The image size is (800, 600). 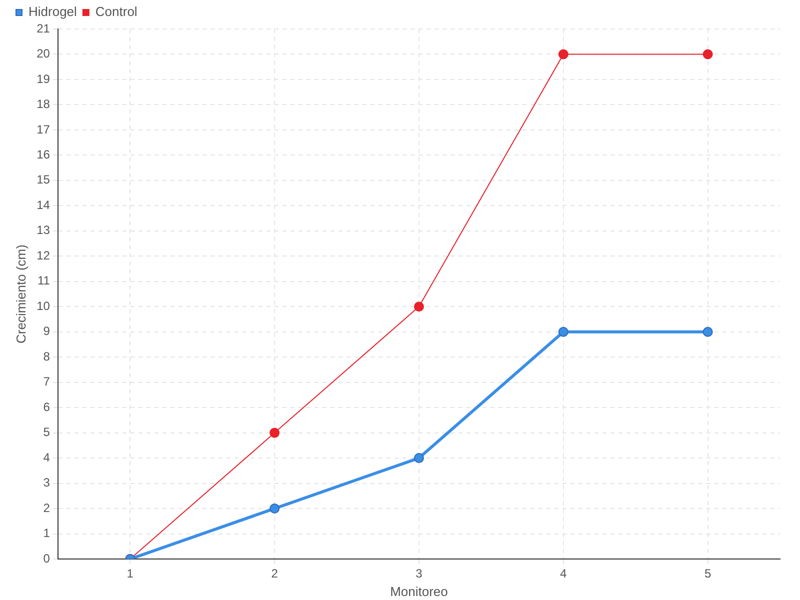 I want to click on y-tick-label: 19, so click(x=43, y=79).